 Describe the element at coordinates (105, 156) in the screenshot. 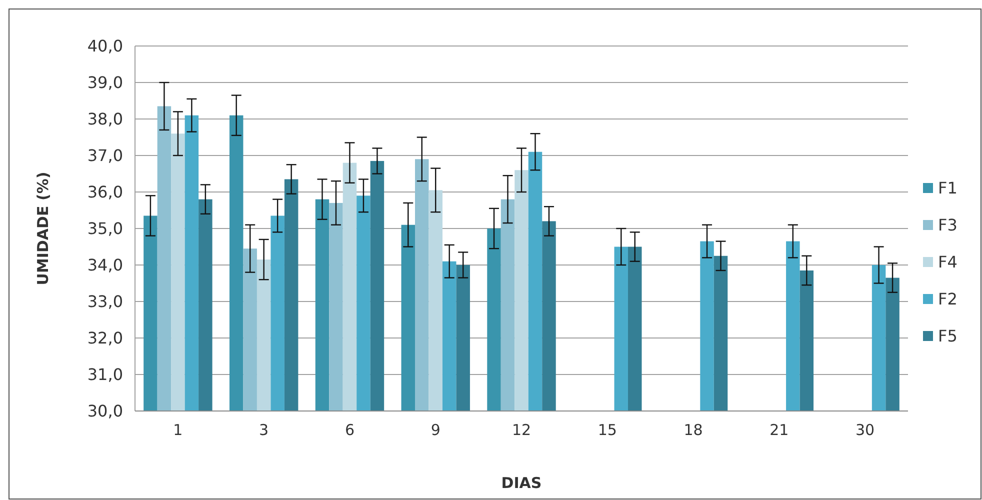

I see `y-tick-label: 37,0` at that location.